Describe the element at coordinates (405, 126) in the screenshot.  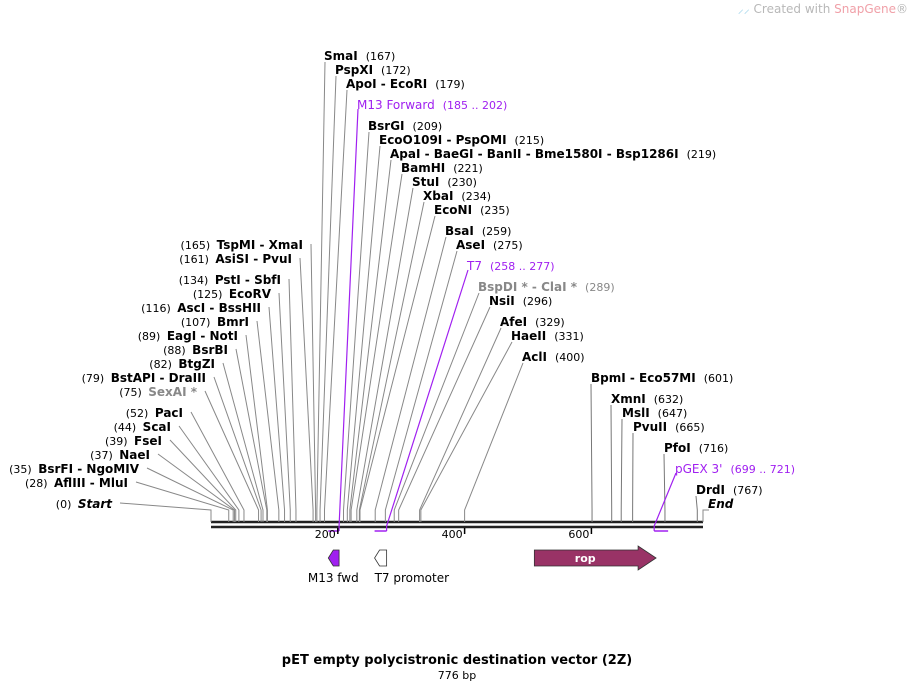
I see `site-label-text: BsrGI(209)` at that location.